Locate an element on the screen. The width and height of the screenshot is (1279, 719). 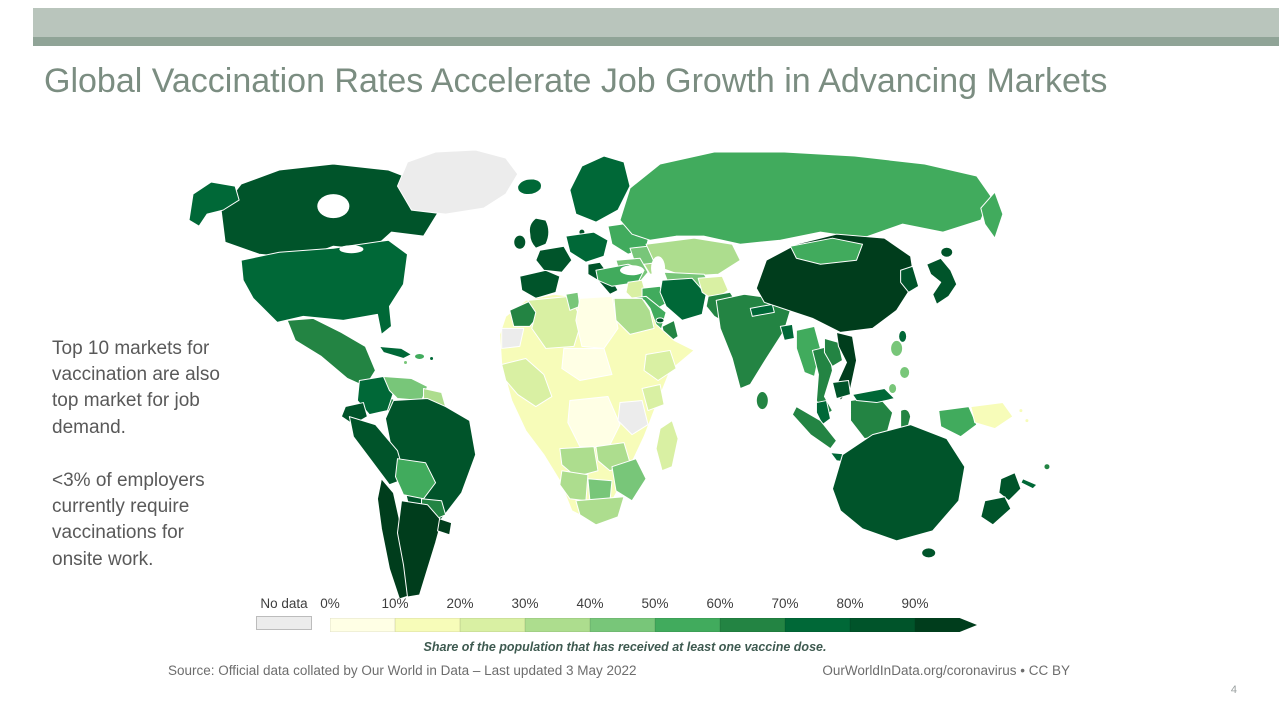
region-japan is located at coordinates (942, 281).